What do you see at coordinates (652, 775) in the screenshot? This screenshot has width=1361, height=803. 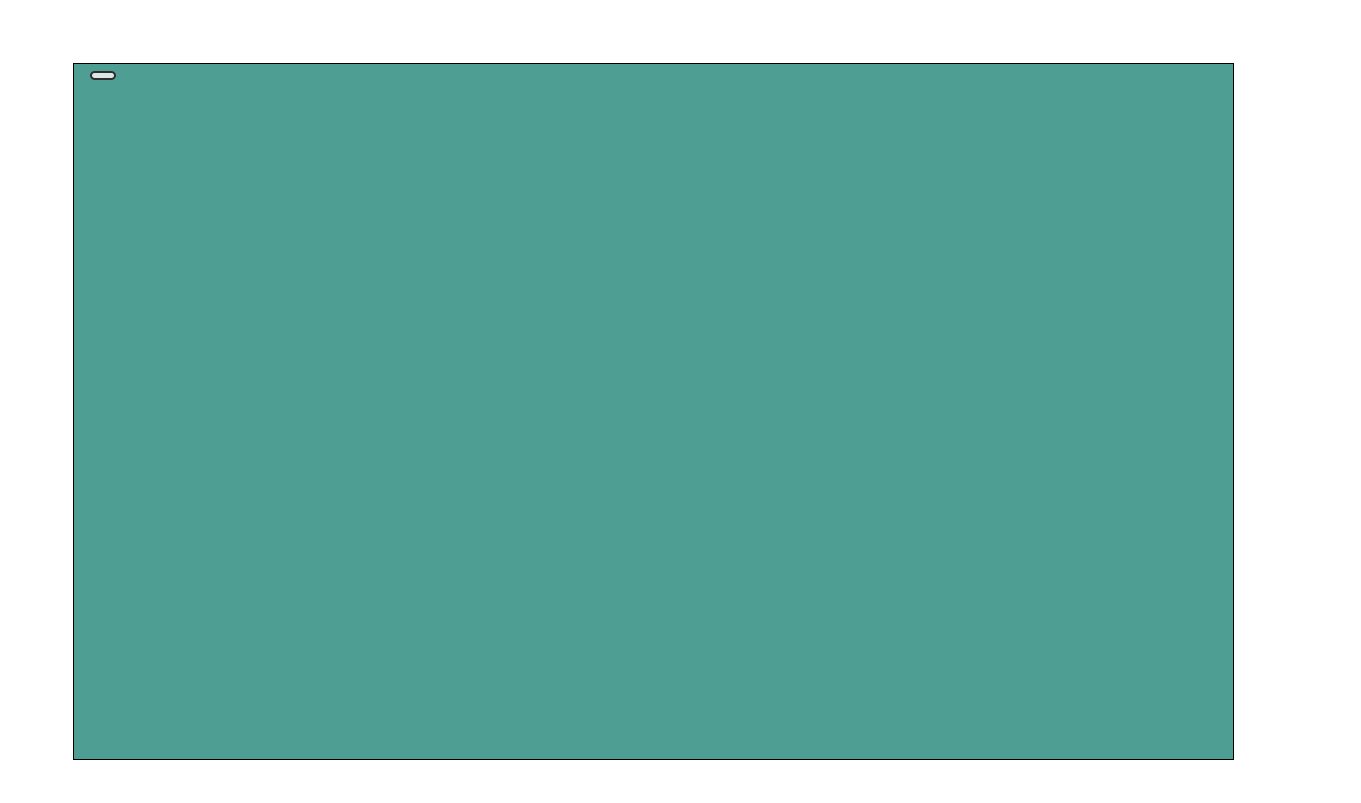 I see `longitude-axis` at bounding box center [652, 775].